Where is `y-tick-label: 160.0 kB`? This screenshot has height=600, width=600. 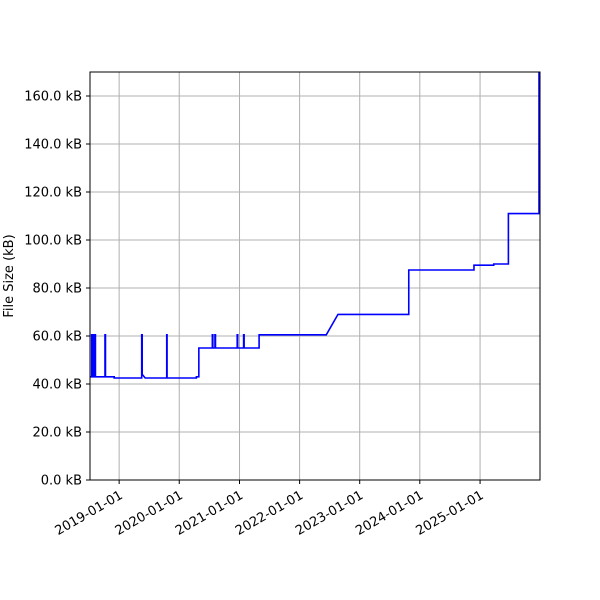
y-tick-label: 160.0 kB is located at coordinates (53, 97).